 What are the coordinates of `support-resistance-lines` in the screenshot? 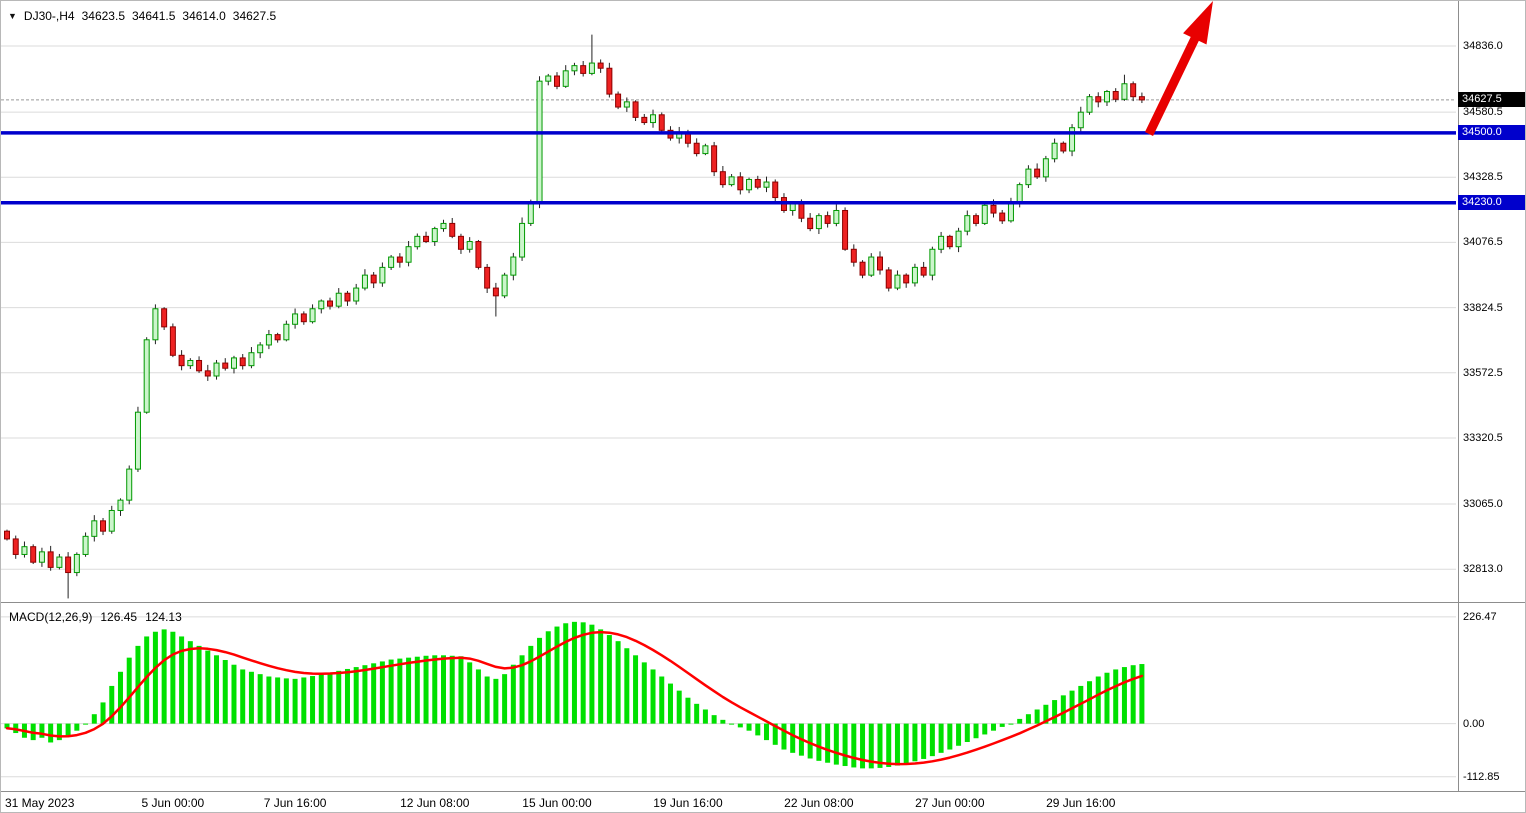 It's located at (728, 168).